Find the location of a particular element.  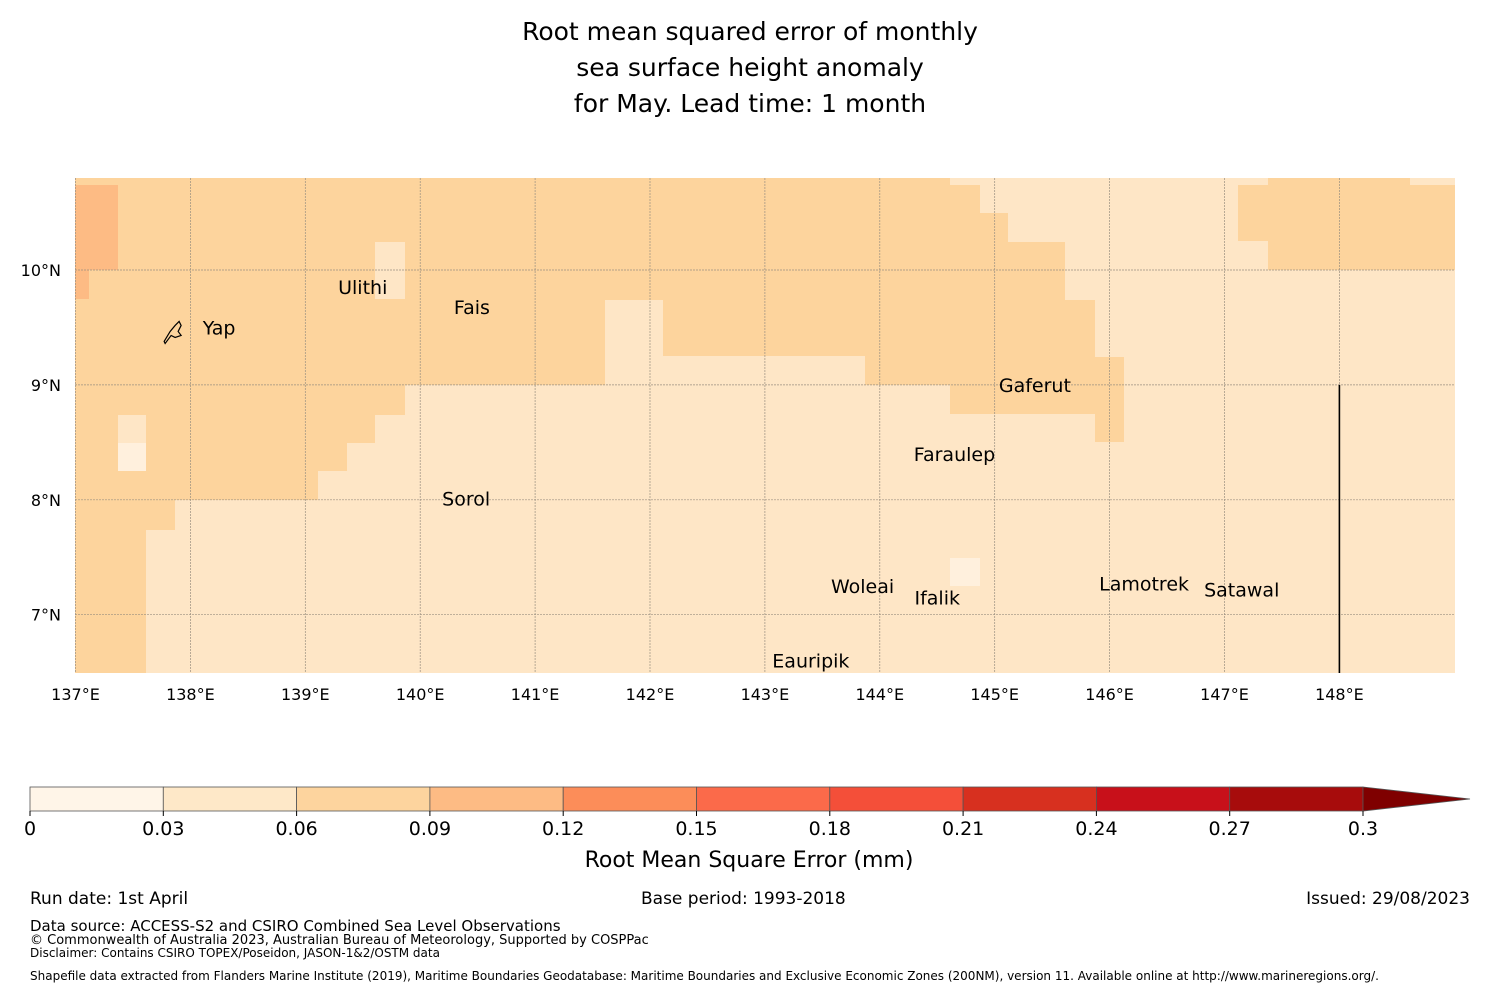

colorbar-tick: 0.15 is located at coordinates (696, 829).